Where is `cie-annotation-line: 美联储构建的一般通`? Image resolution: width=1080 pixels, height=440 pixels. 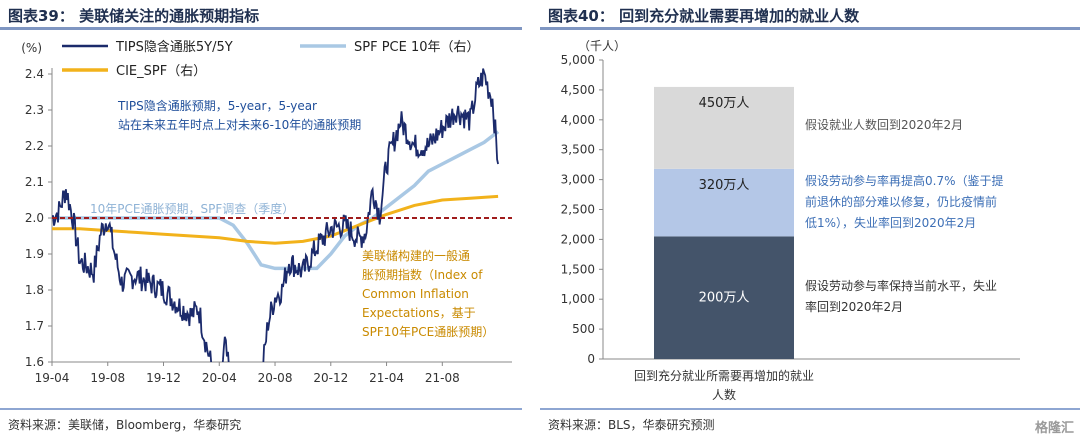
cie-annotation-line: 美联储构建的一般通 is located at coordinates (416, 255).